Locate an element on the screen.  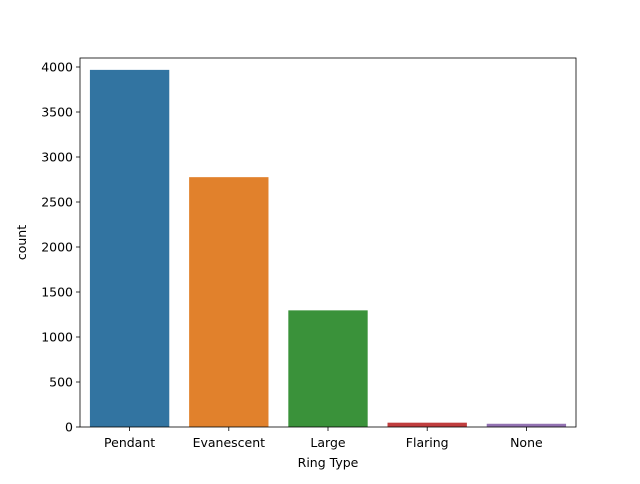
y-tick-label: 2500 is located at coordinates (57, 202).